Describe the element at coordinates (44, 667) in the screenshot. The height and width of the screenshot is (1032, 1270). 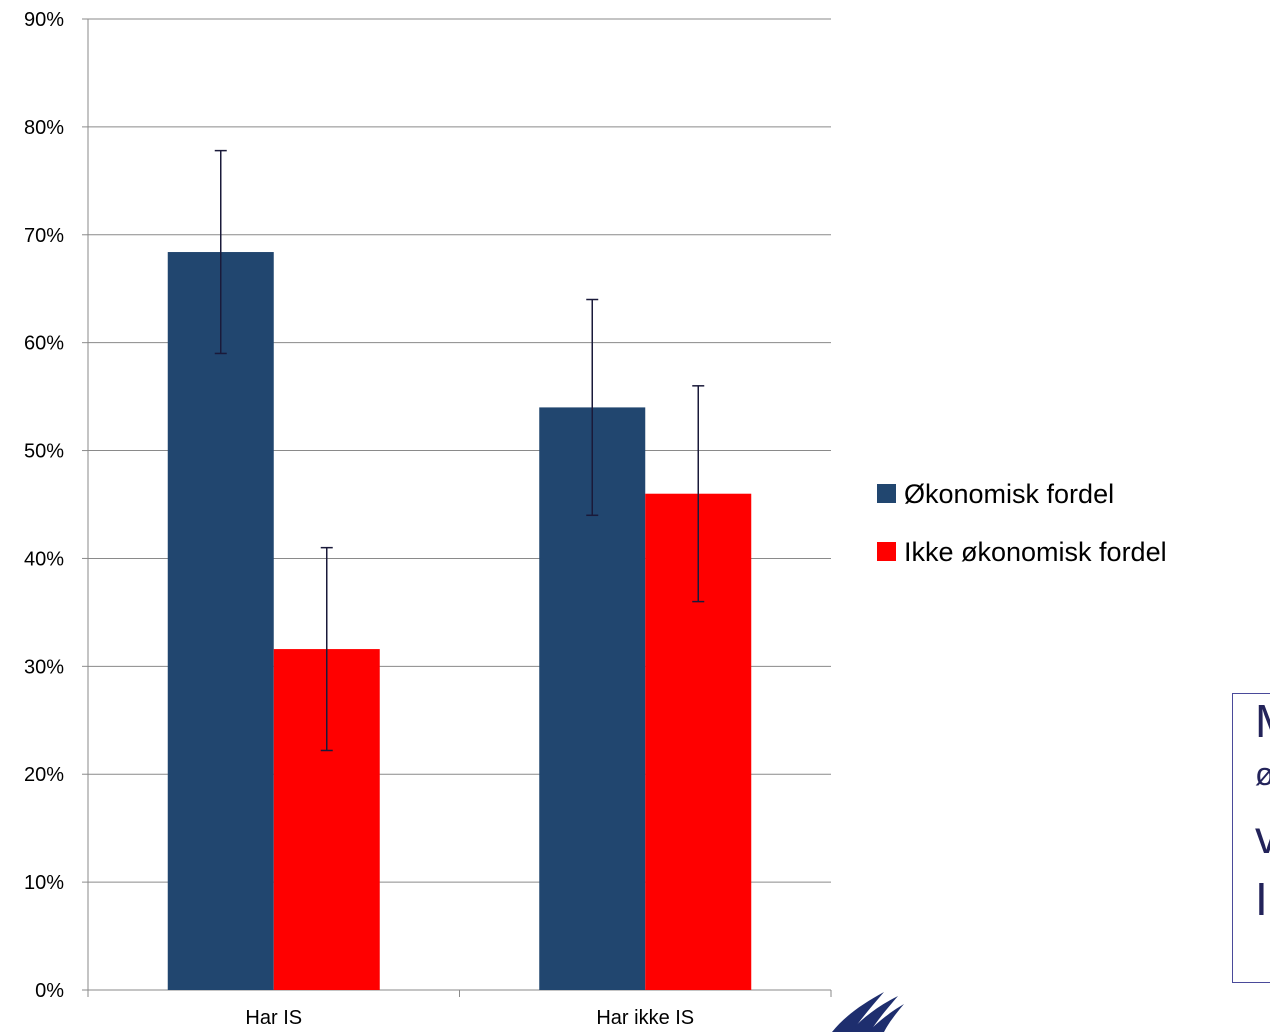
I see `y-tick-label: 30%` at that location.